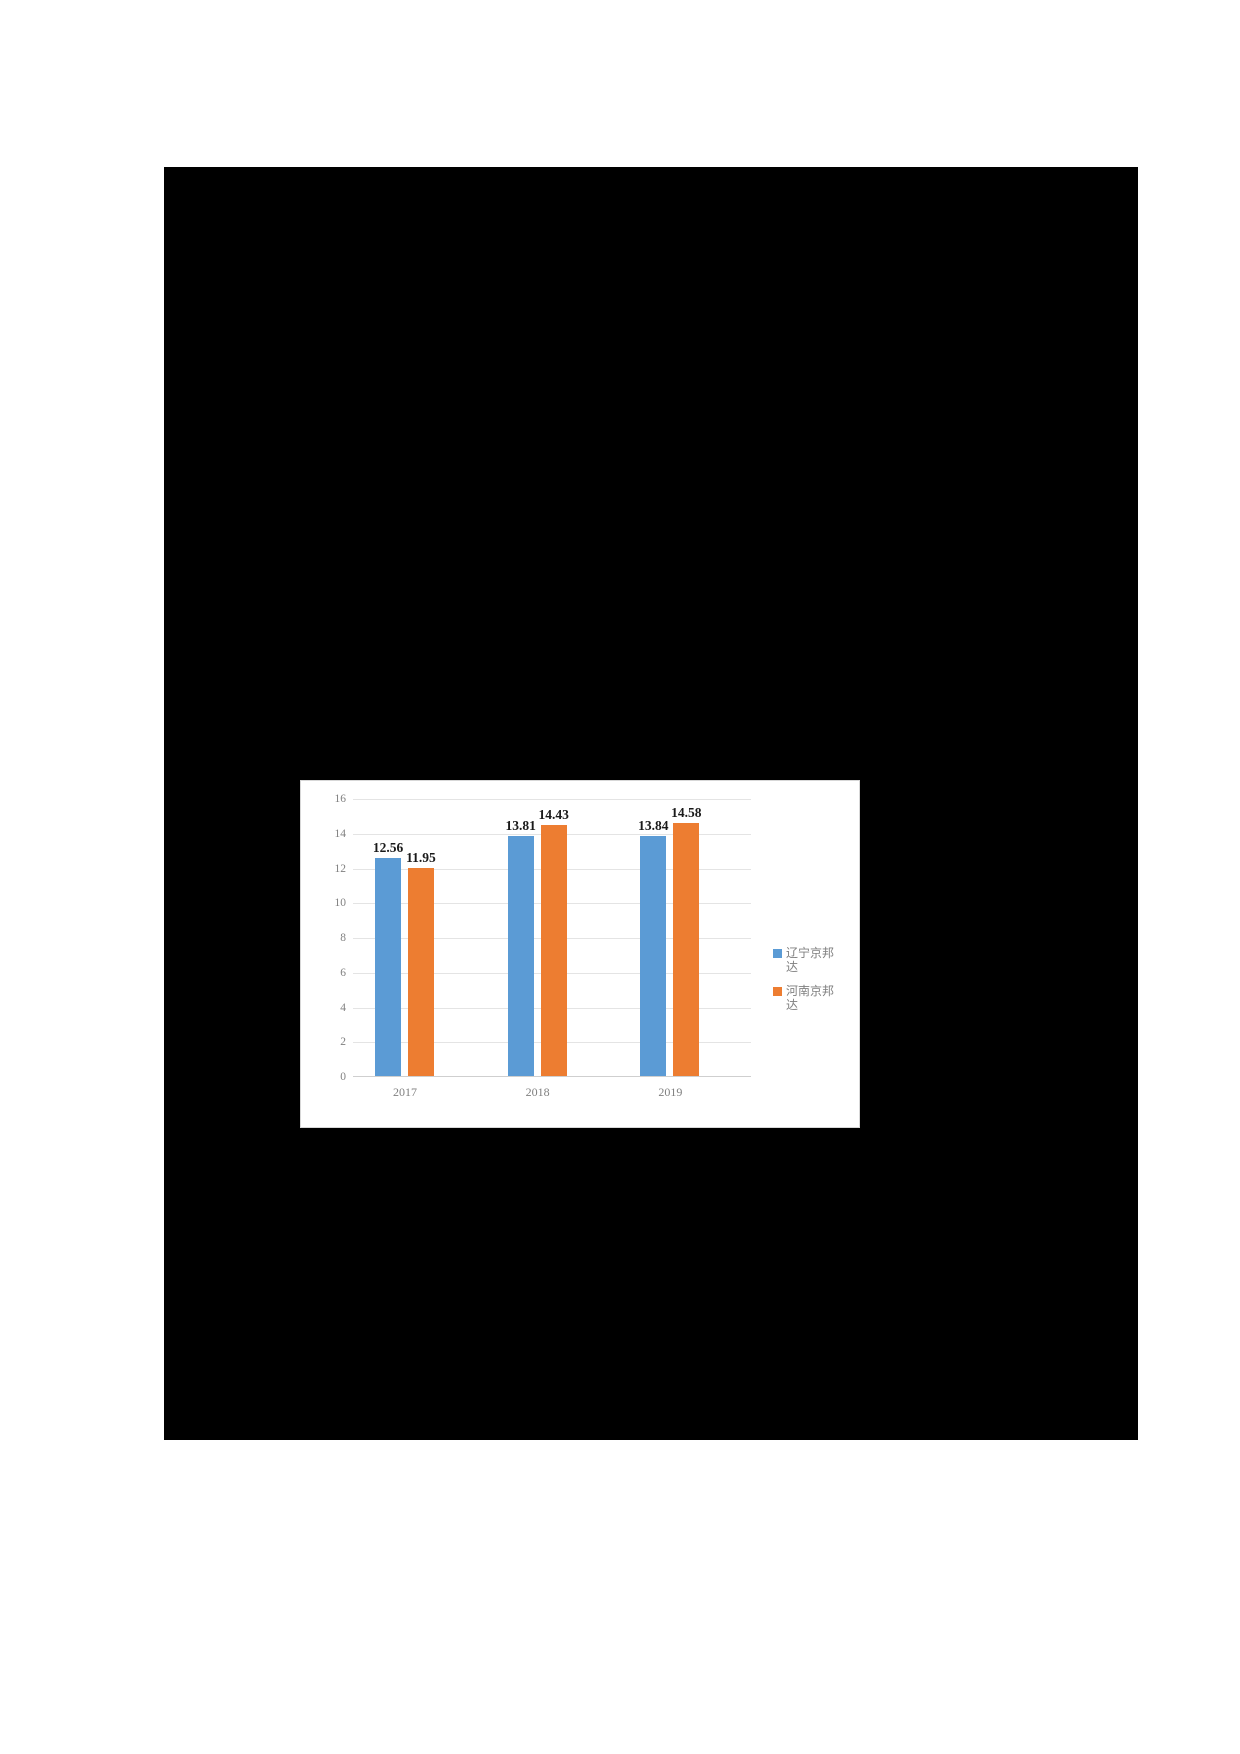 This screenshot has height=1754, width=1240. Describe the element at coordinates (343, 1077) in the screenshot. I see `y-axis-tick-label: 0` at that location.